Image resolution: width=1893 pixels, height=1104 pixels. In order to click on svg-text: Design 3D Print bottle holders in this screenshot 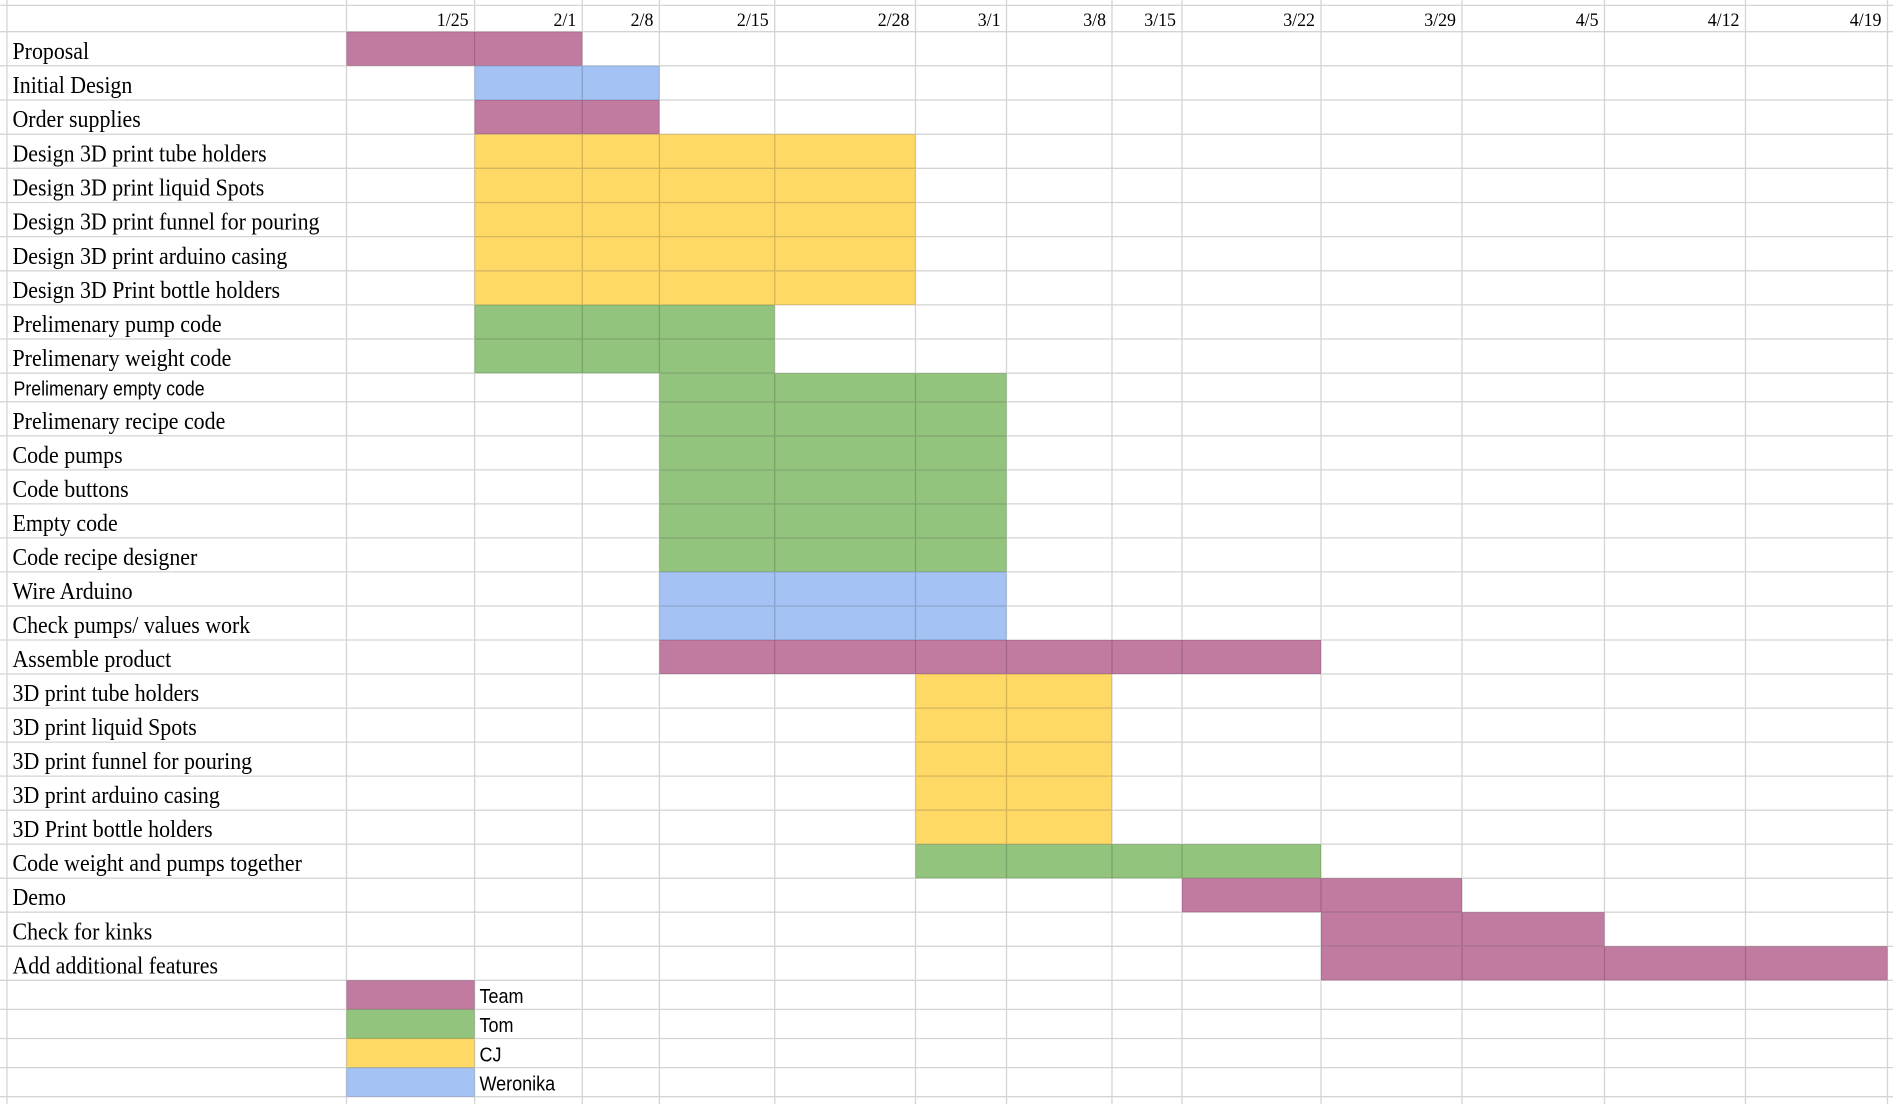, I will do `click(147, 291)`.